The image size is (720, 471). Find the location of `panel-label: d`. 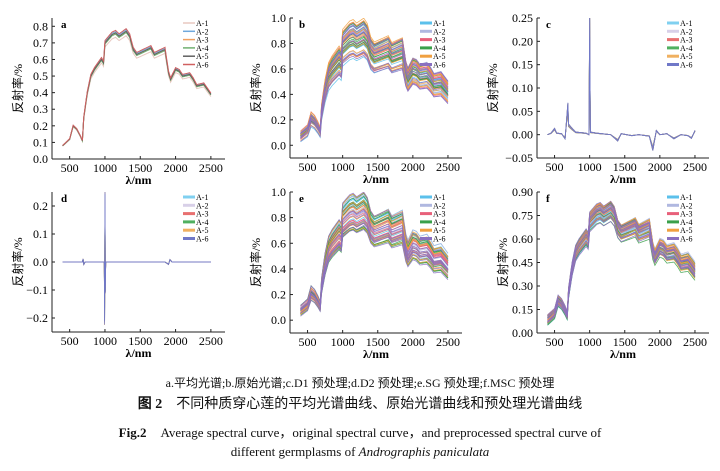

panel-label: d is located at coordinates (64, 199).